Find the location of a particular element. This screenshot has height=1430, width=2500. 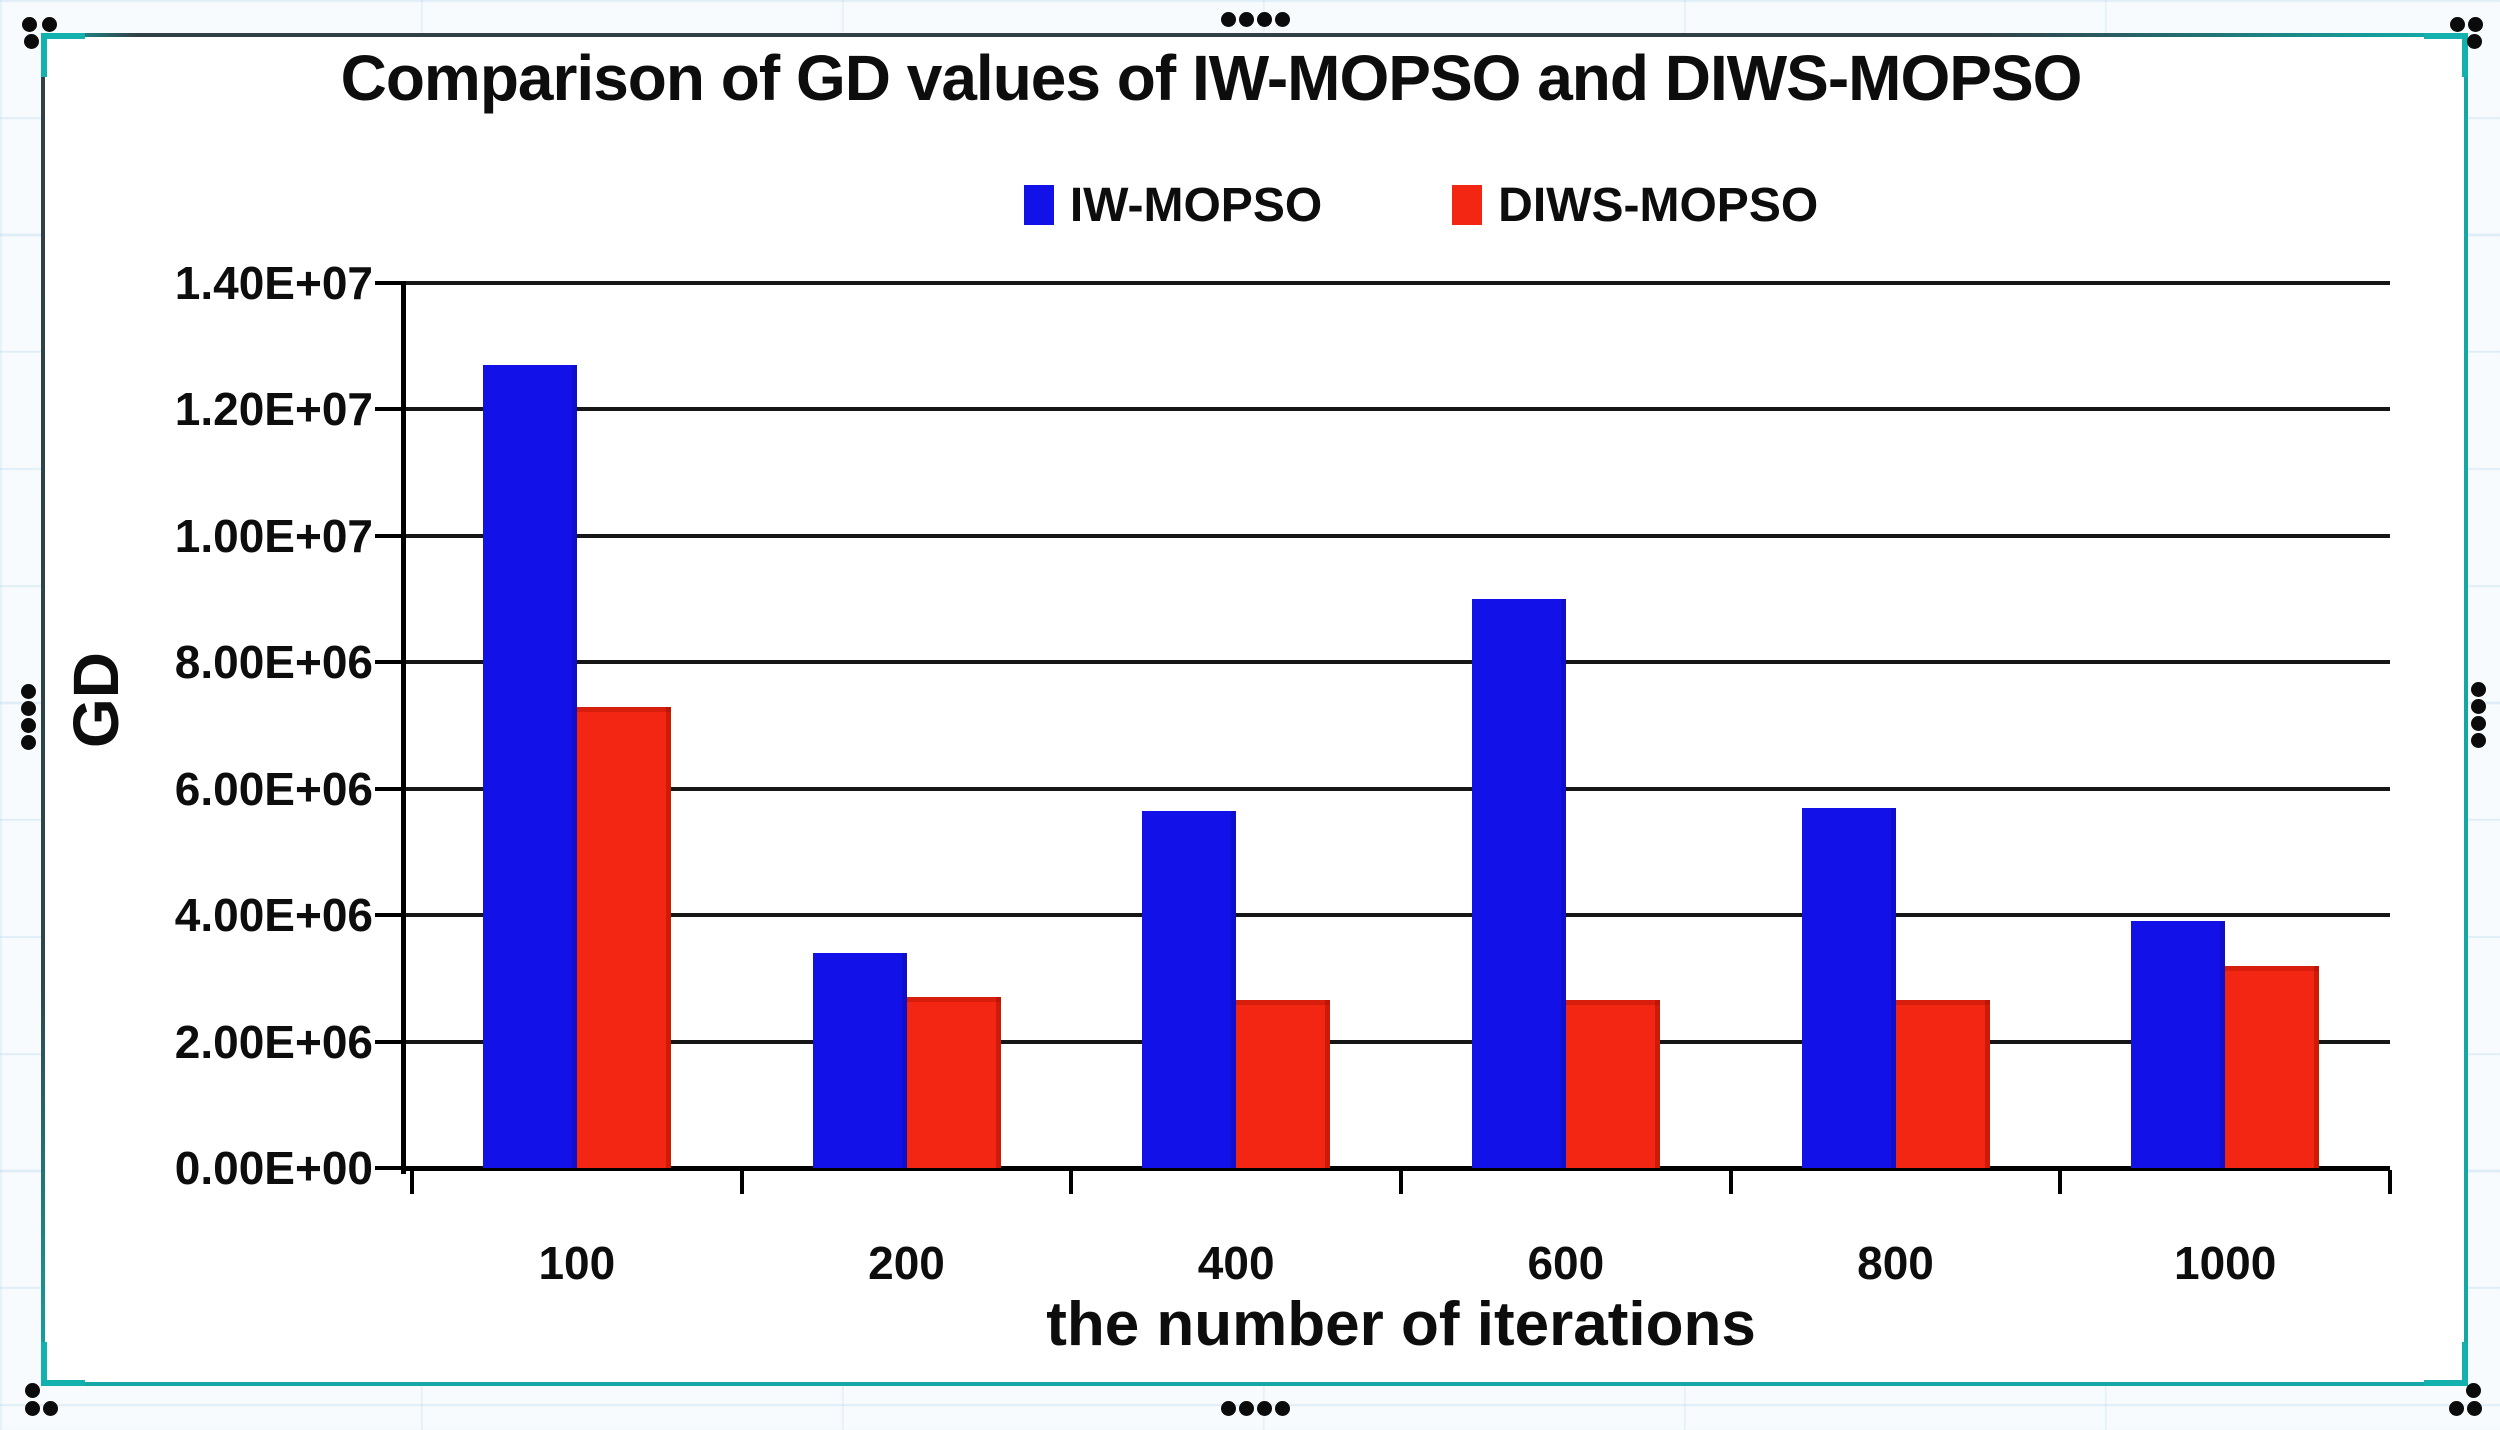

x-tick-label: 800 is located at coordinates (1895, 1263).